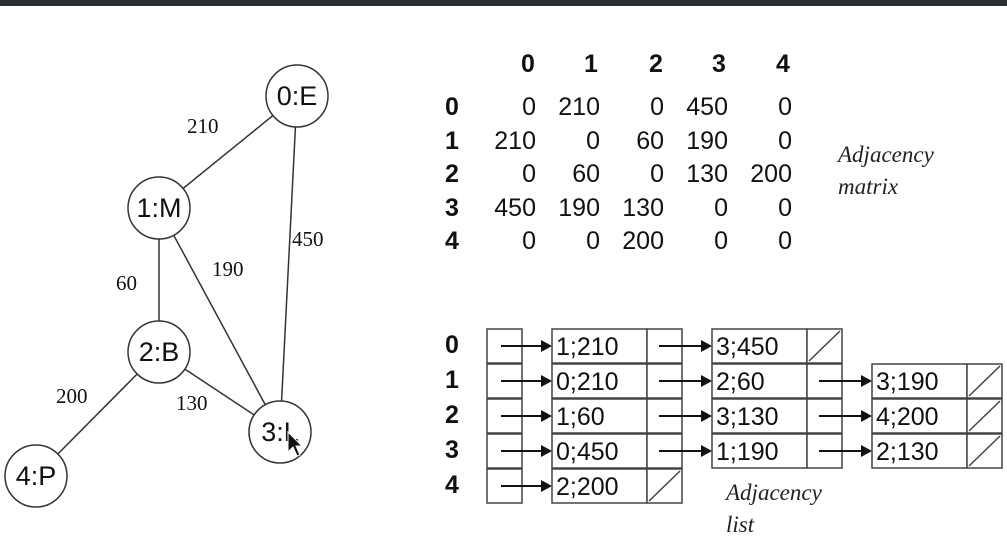 This screenshot has width=1007, height=544. I want to click on graph-node: 0:E, so click(297, 96).